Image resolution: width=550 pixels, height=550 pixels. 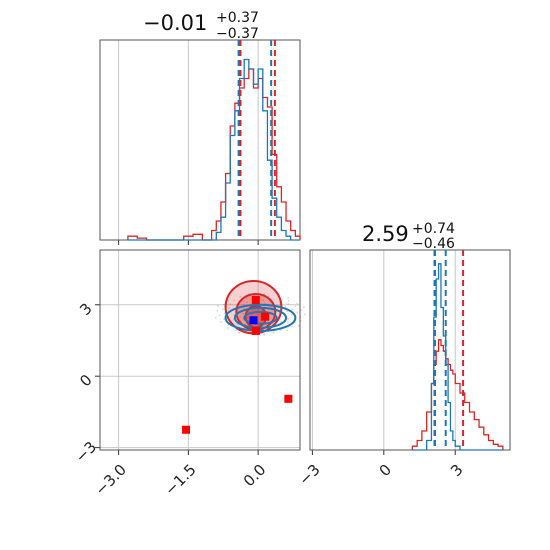 I want to click on title-param0-minus: −0.37, so click(x=237, y=34).